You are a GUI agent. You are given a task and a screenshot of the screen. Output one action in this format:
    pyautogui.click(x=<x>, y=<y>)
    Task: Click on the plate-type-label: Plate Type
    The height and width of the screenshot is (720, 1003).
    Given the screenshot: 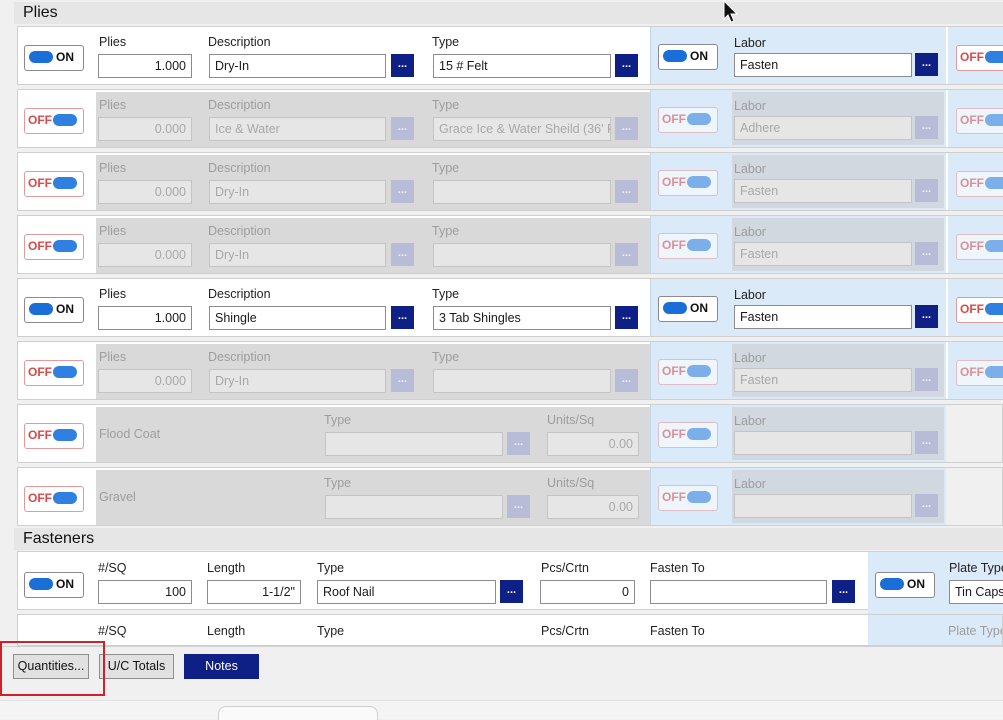 What is the action you would take?
    pyautogui.click(x=976, y=568)
    